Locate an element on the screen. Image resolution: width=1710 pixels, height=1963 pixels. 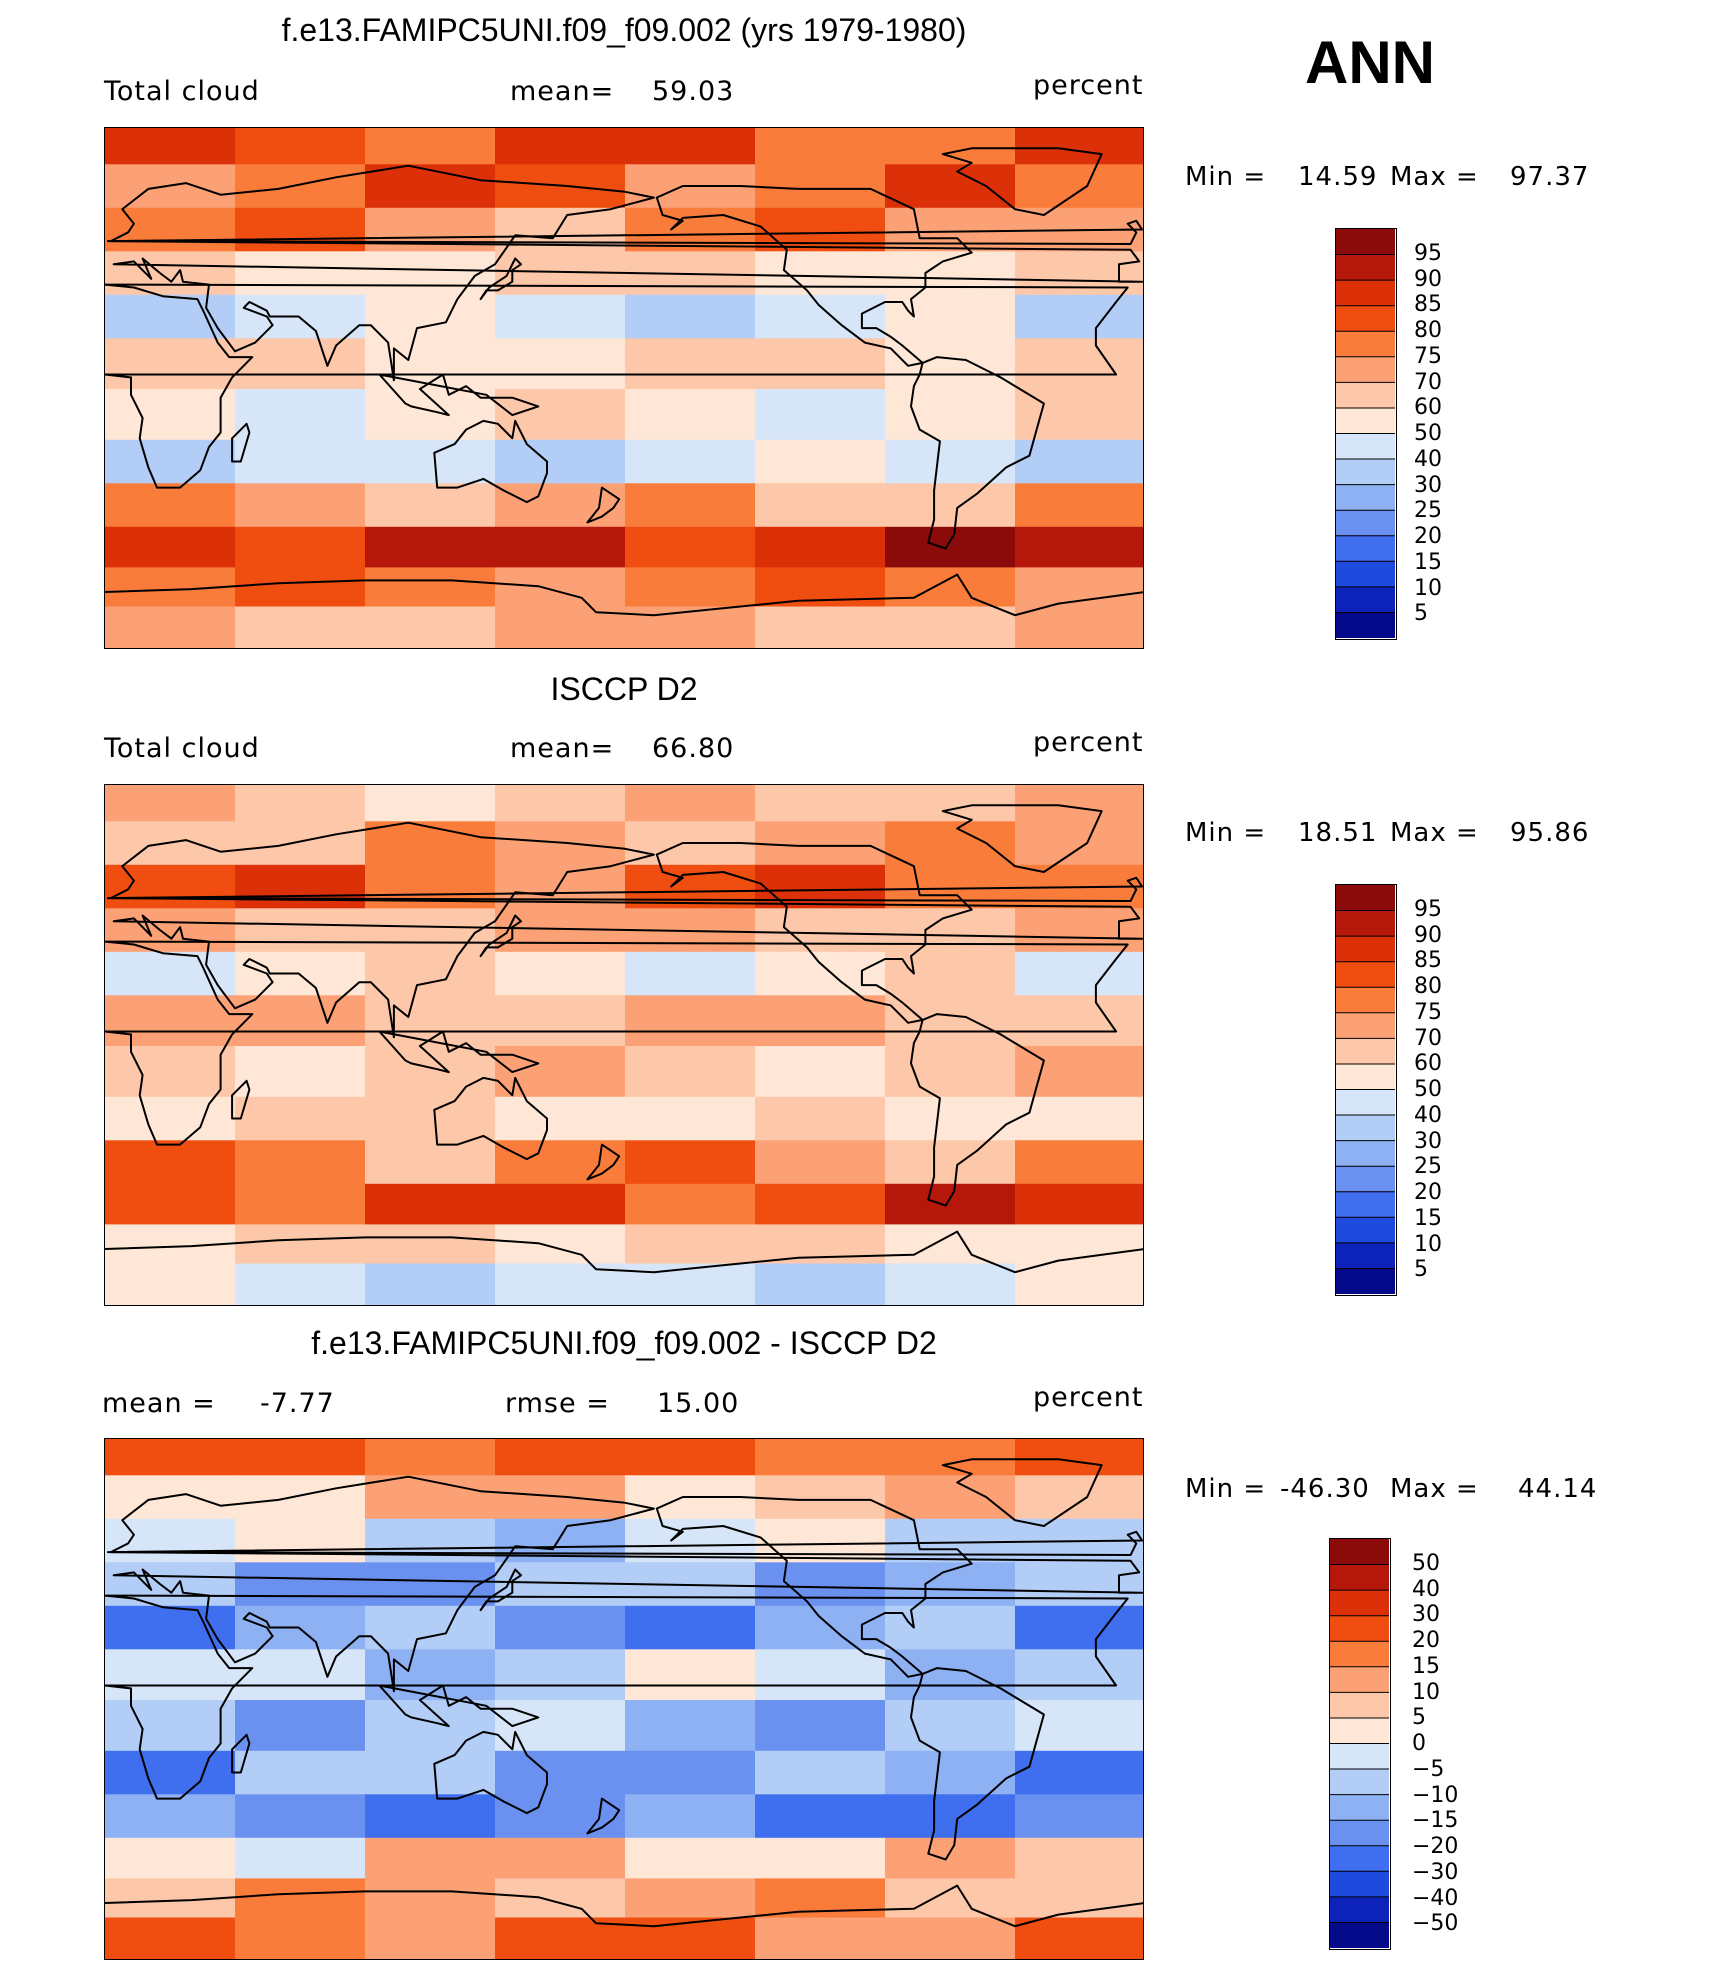
colorbar-tick-label: 20 is located at coordinates (1428, 1192).